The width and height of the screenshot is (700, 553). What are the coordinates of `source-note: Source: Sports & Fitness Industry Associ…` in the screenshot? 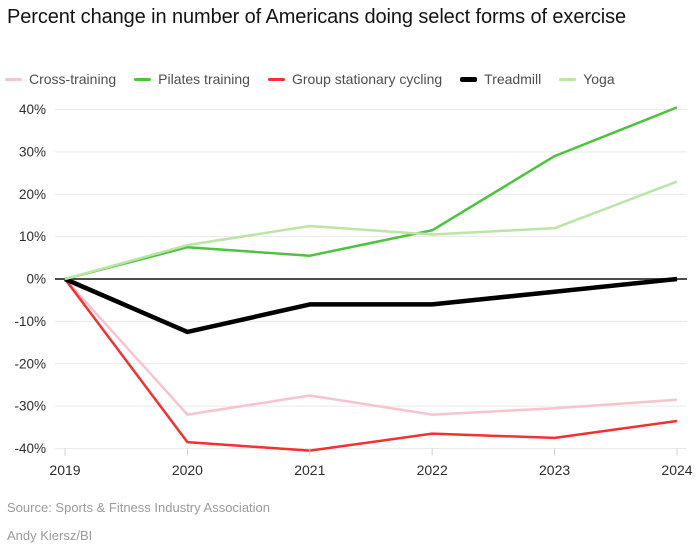 It's located at (139, 507).